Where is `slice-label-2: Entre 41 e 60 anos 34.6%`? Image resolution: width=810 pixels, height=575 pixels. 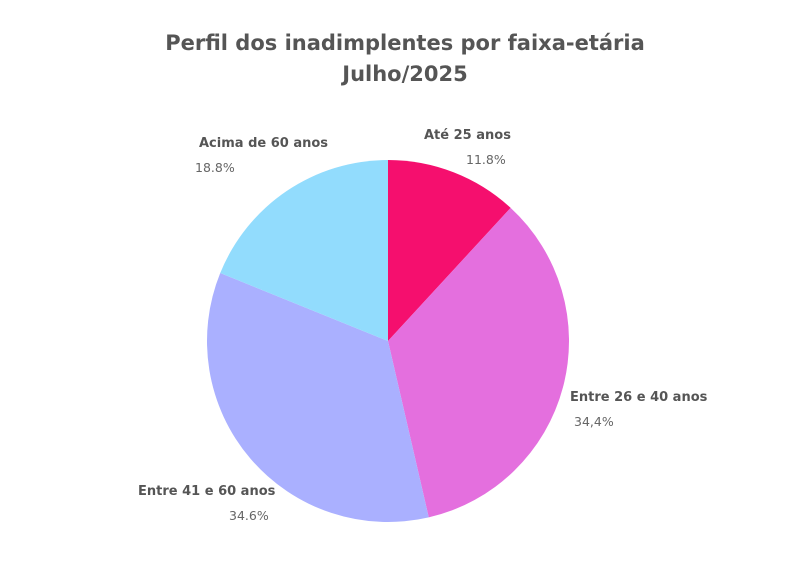
slice-label-2: Entre 41 e 60 anos 34.6% is located at coordinates (206, 503).